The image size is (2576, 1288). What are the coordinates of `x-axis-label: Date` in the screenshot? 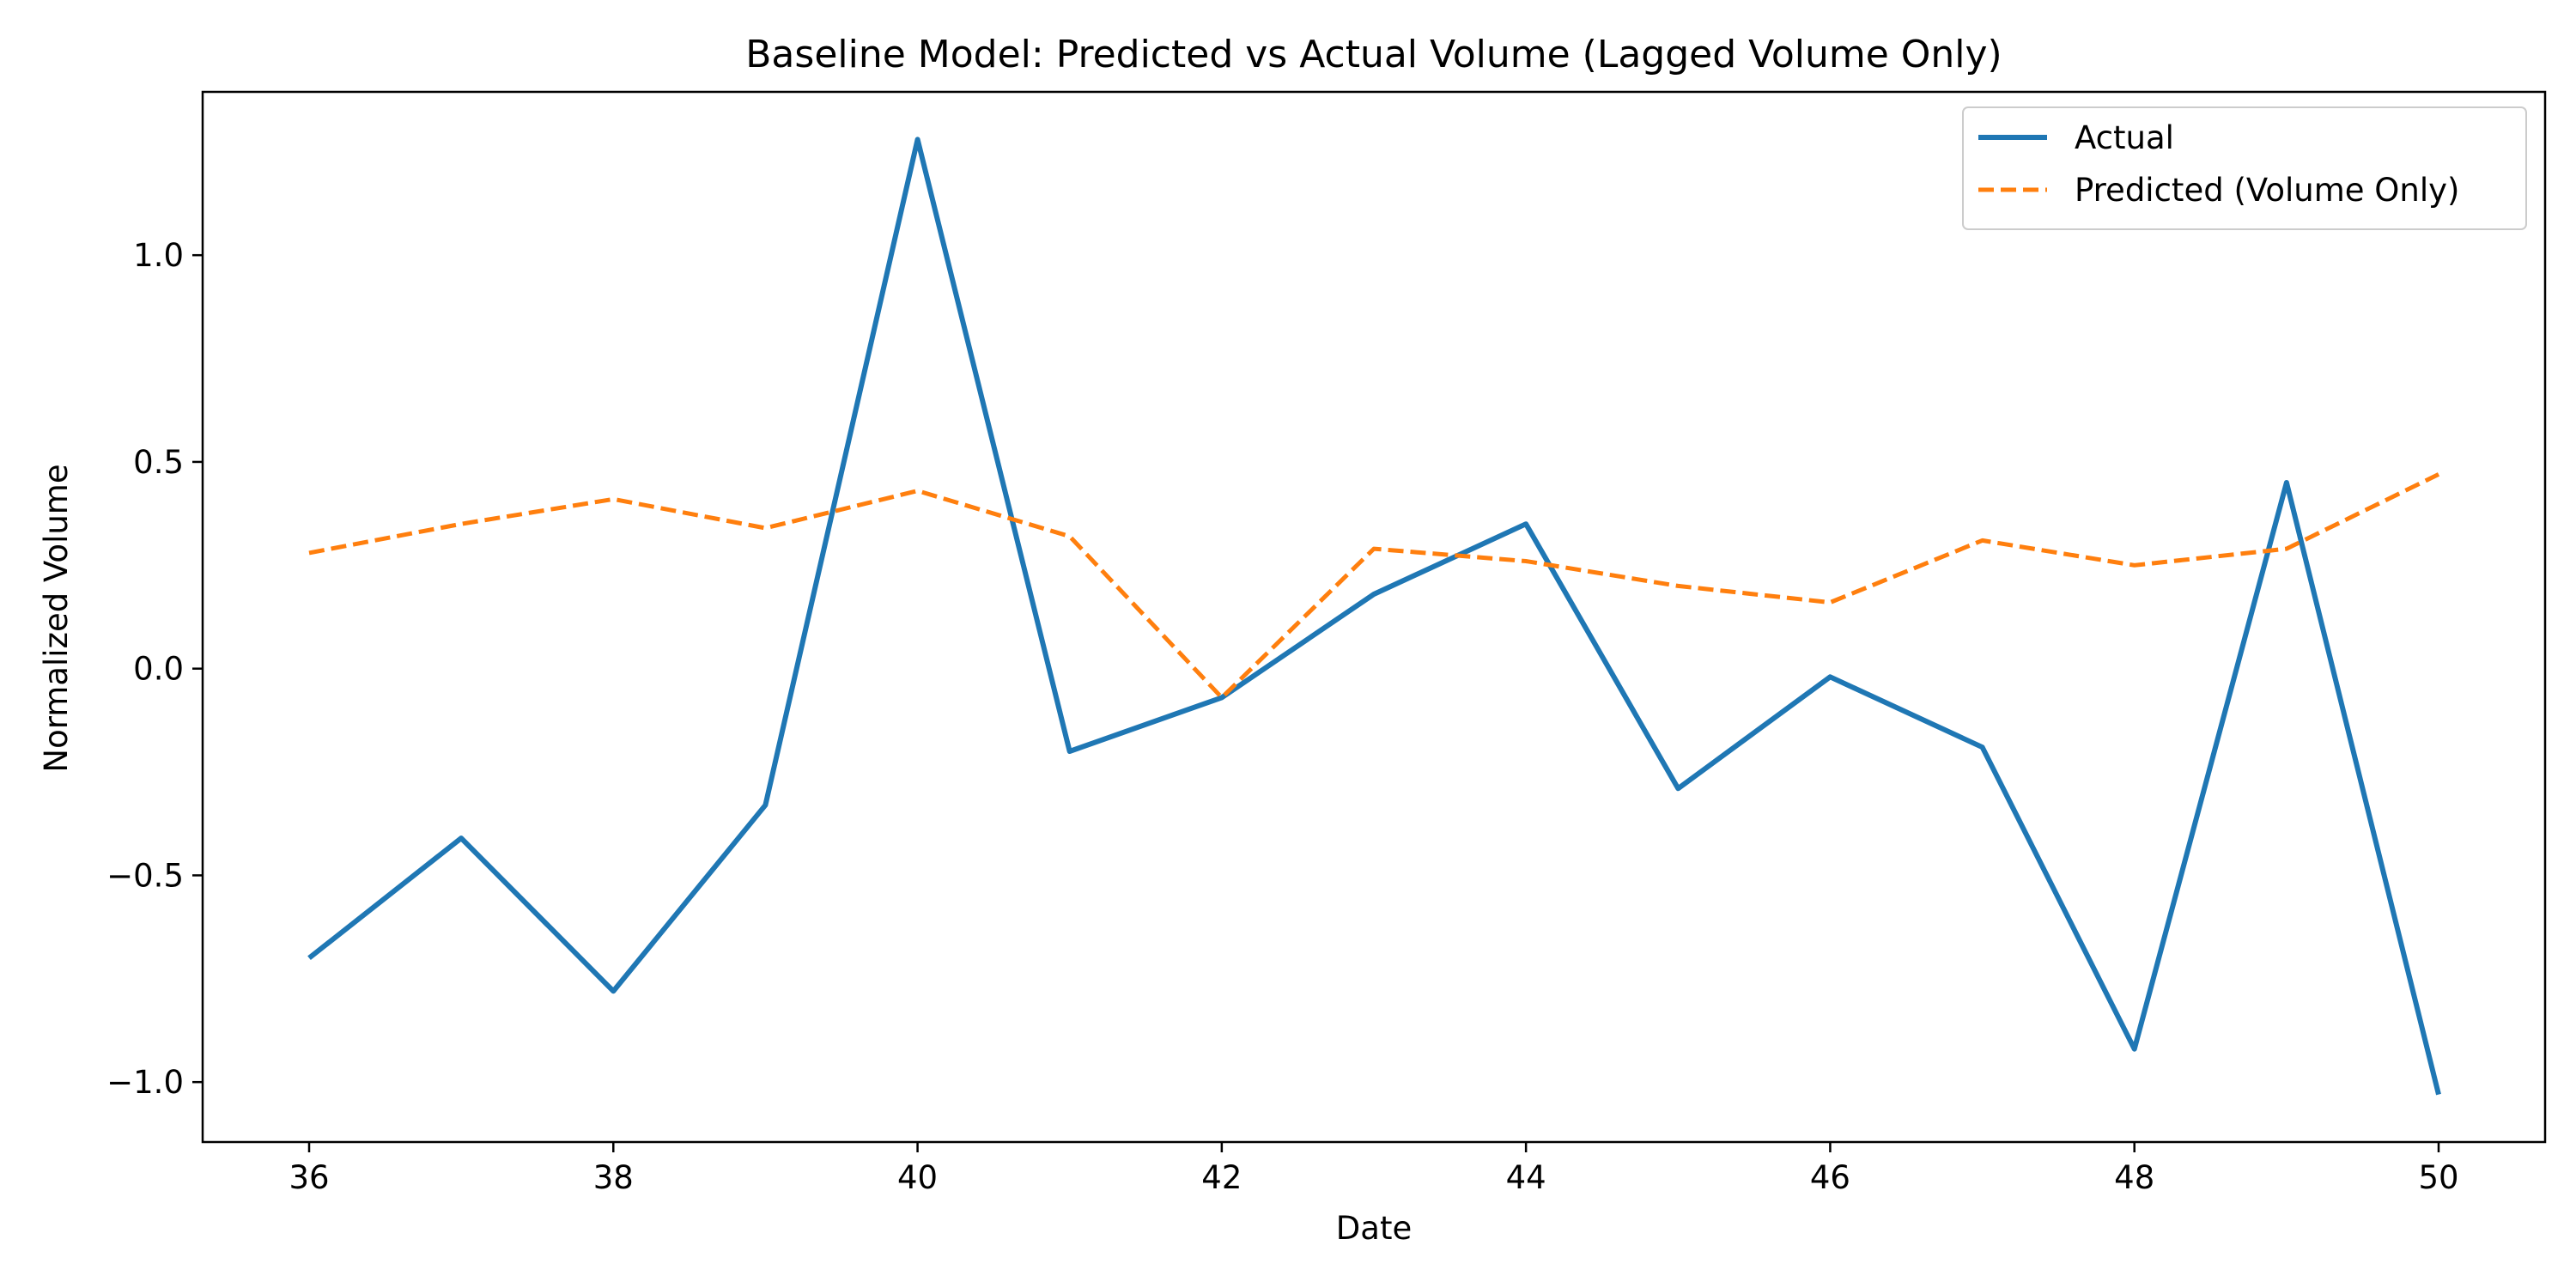 It's located at (1374, 1228).